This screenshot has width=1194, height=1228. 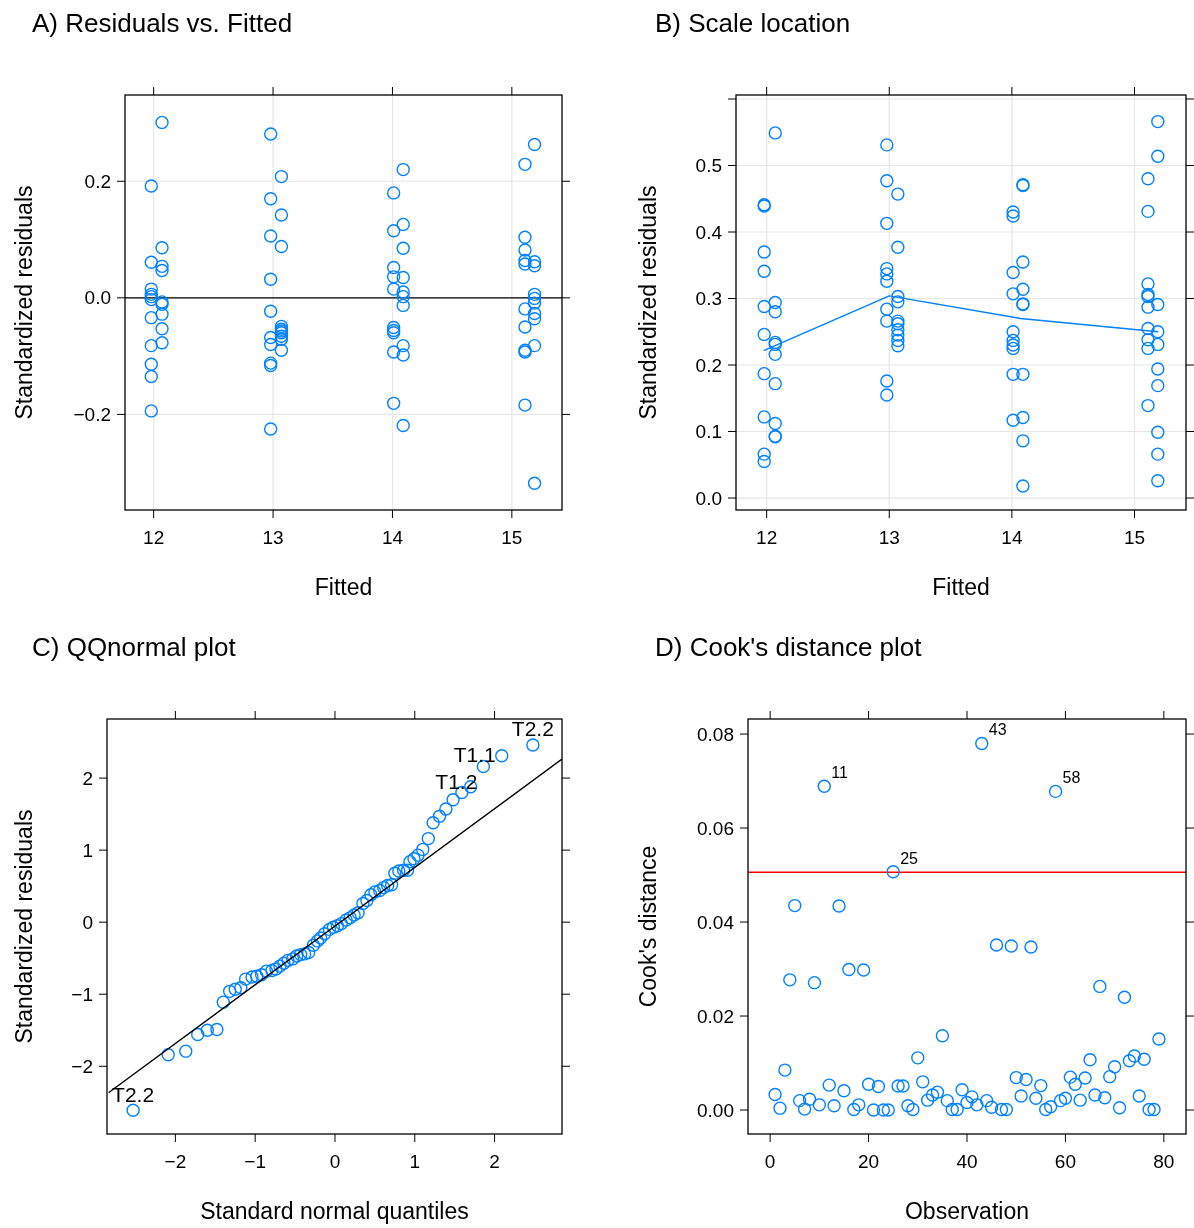 What do you see at coordinates (87, 850) in the screenshot?
I see `y-tick-label: 1` at bounding box center [87, 850].